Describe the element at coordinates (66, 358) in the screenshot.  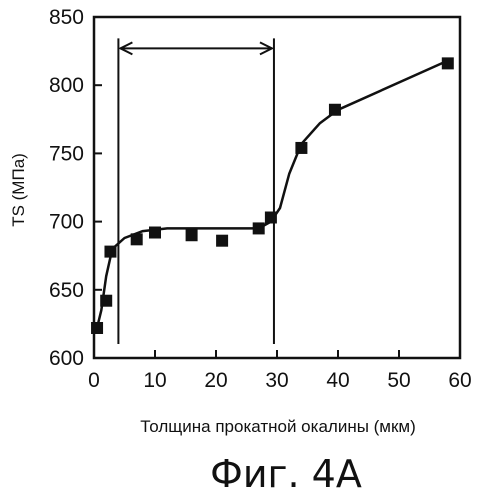
I see `y-tick-label: 600` at that location.